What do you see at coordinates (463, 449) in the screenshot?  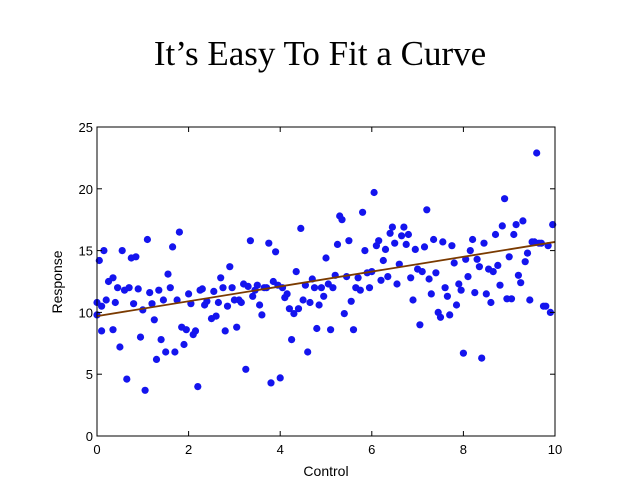 I see `x-tick-label: 8` at bounding box center [463, 449].